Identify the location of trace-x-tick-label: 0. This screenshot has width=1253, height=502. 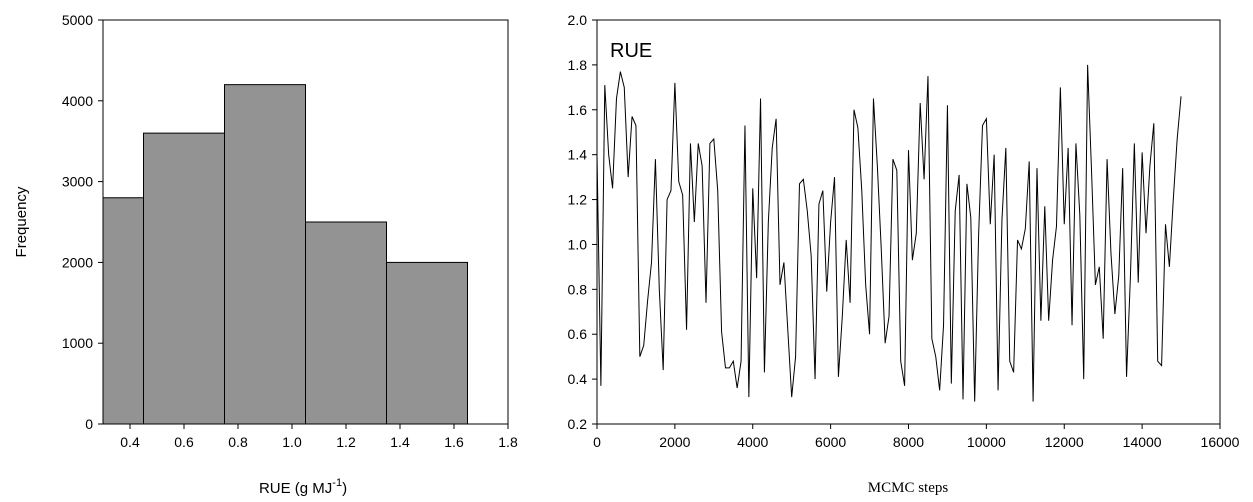
(597, 442).